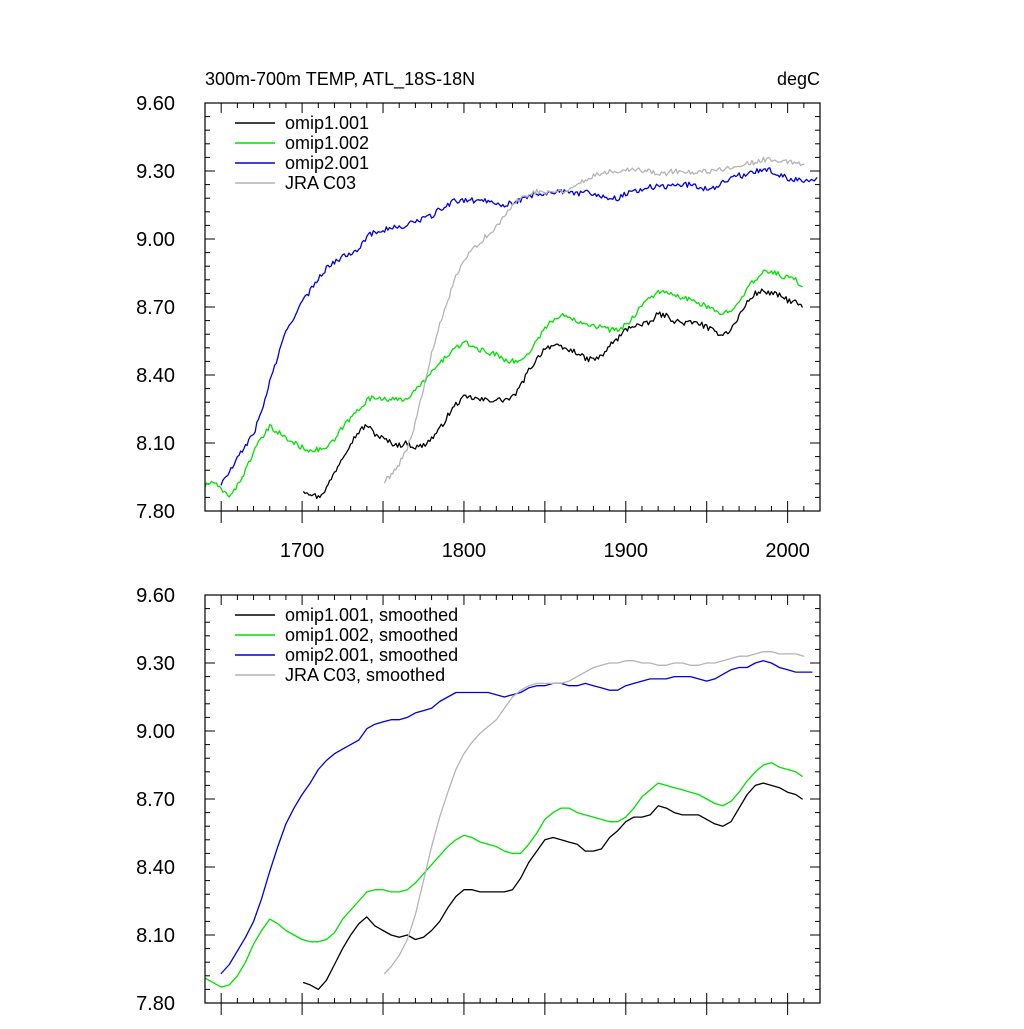 This screenshot has width=1024, height=1029. Describe the element at coordinates (626, 551) in the screenshot. I see `x-tick-label: 1900` at that location.